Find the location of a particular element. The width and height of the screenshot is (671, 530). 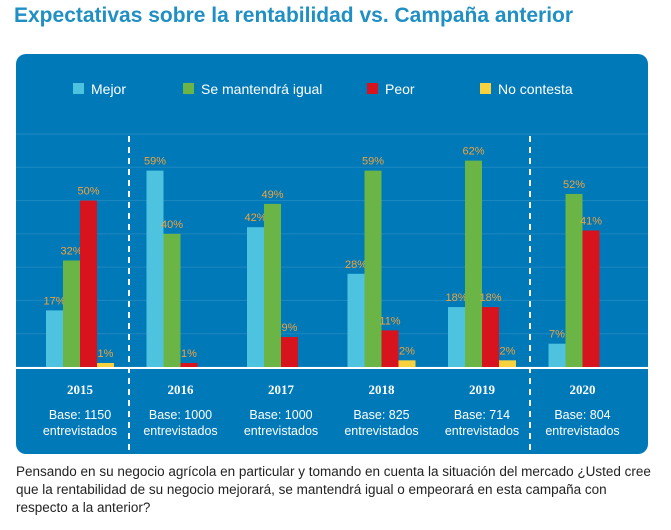

x-tick-label: 2019 is located at coordinates (482, 389).